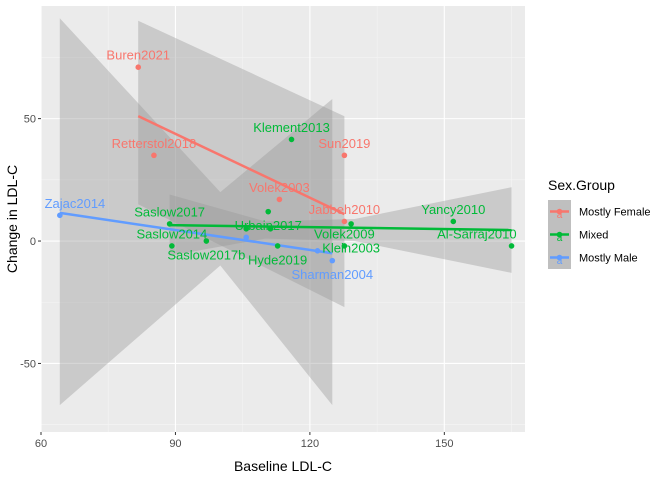  I want to click on point-label: Klein2003, so click(351, 247).